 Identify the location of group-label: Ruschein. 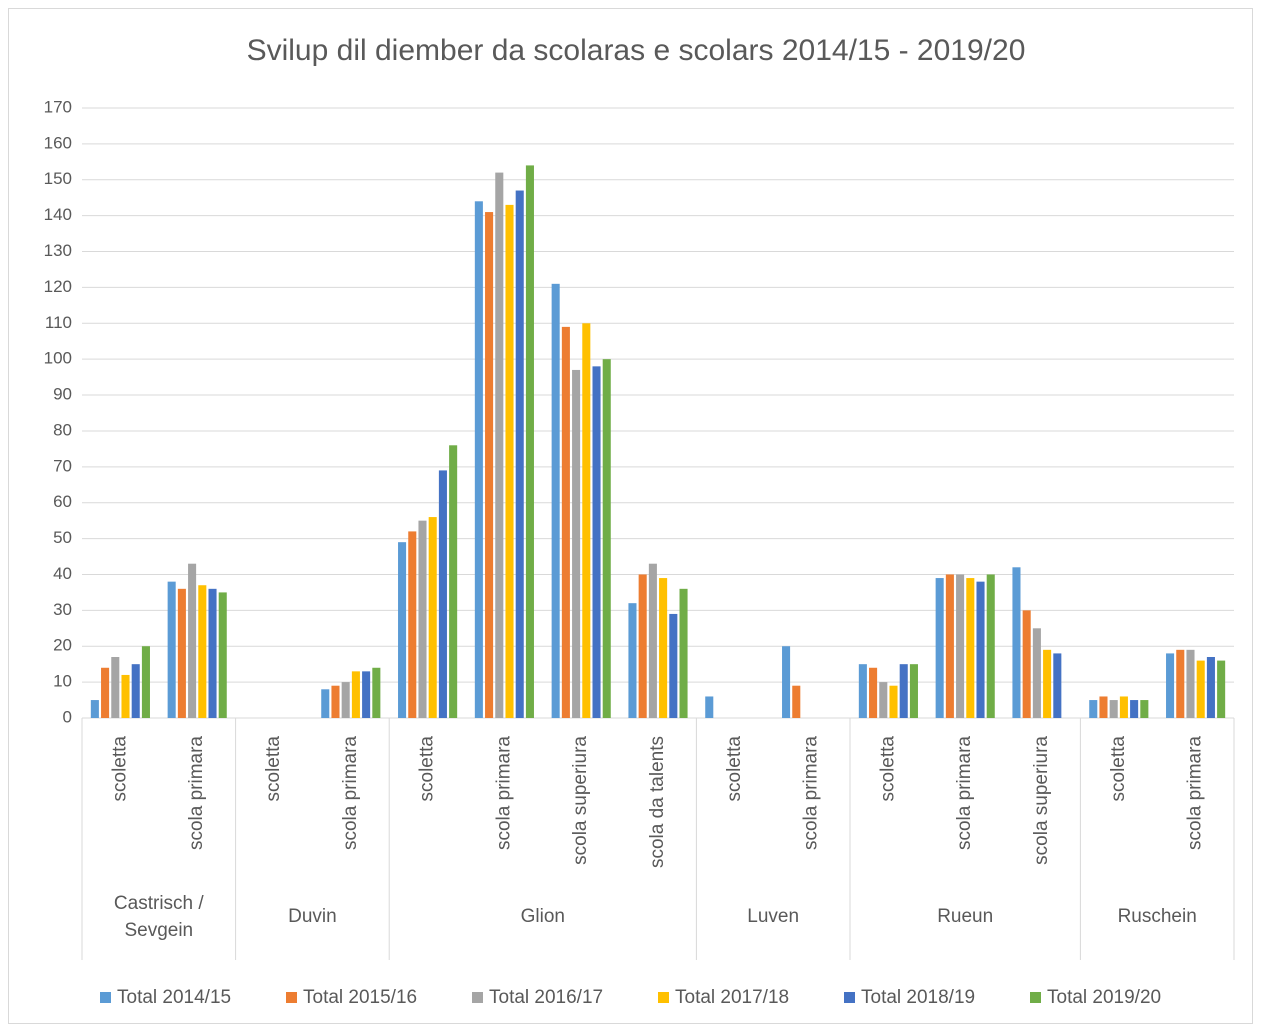
(1157, 916).